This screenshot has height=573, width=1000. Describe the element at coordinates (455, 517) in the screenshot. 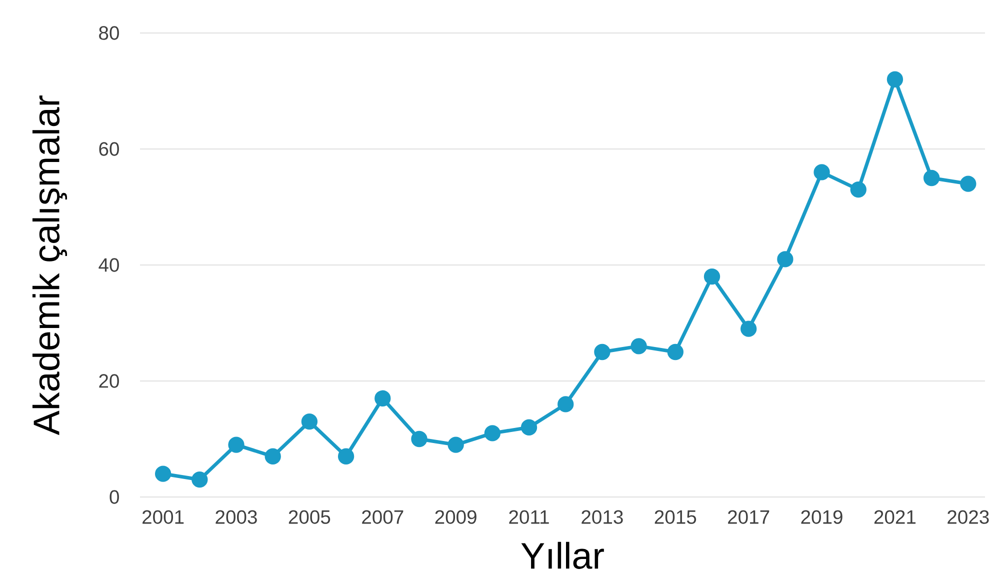

I see `x-tick-label: 2009` at that location.